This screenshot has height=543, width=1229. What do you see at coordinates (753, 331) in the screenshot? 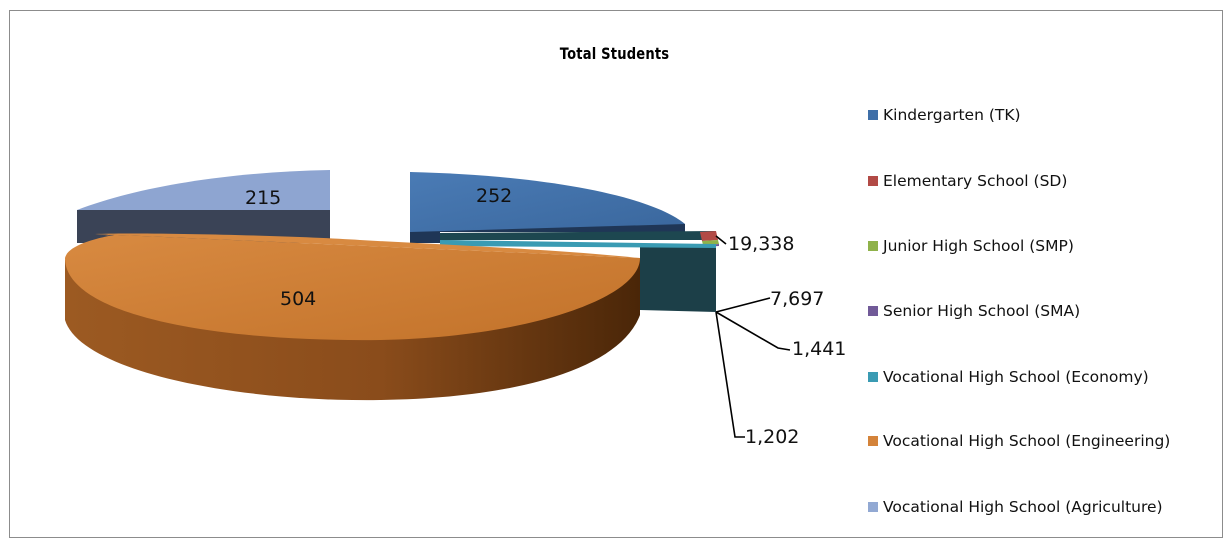
I see `leader-senior-high` at bounding box center [753, 331].